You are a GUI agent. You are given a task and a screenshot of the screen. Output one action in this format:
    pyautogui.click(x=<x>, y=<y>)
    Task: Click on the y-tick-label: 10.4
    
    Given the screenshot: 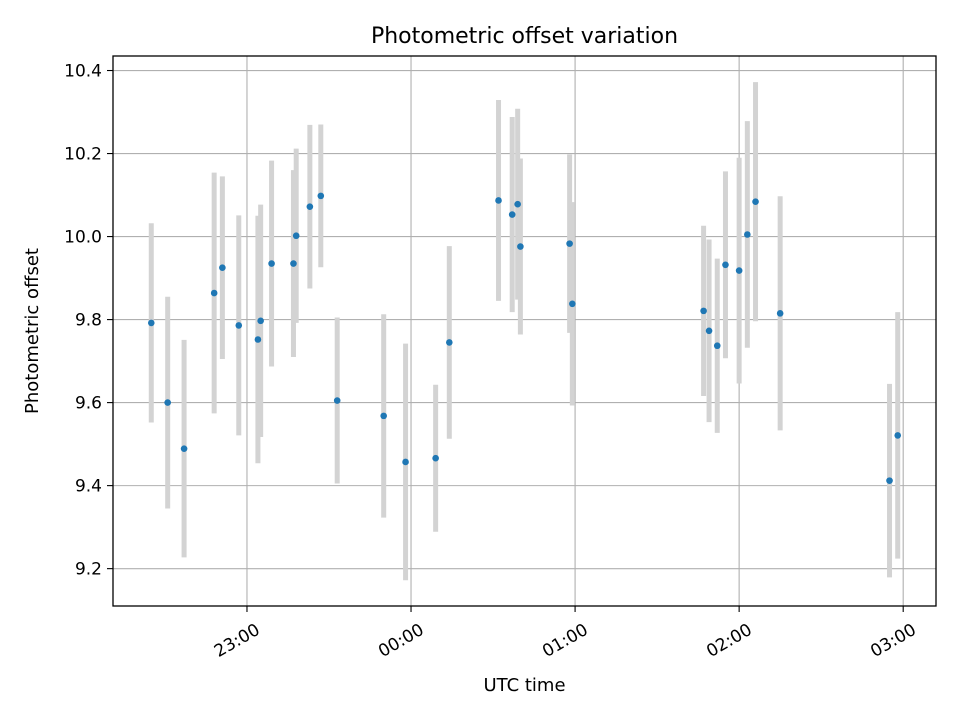 What is the action you would take?
    pyautogui.click(x=83, y=72)
    